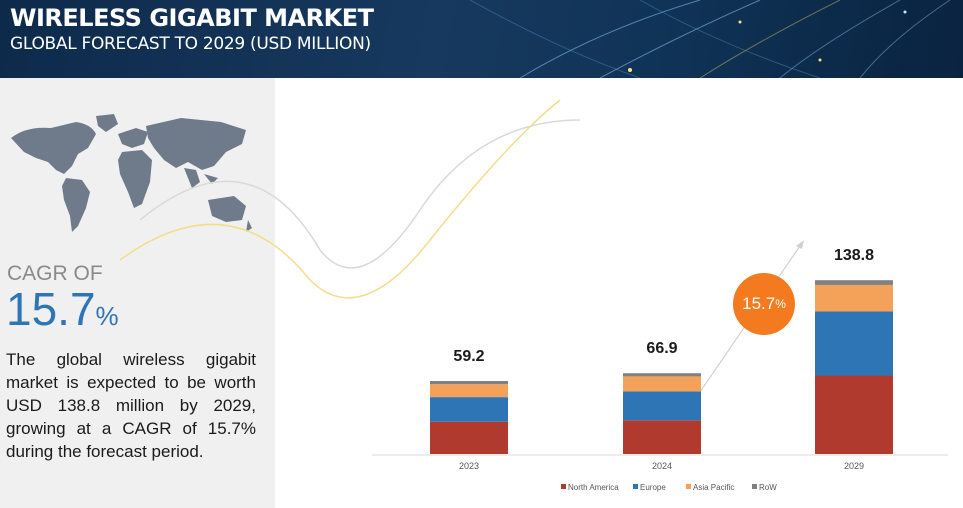  What do you see at coordinates (780, 304) in the screenshot?
I see `cagr-bubble-percent: %` at bounding box center [780, 304].